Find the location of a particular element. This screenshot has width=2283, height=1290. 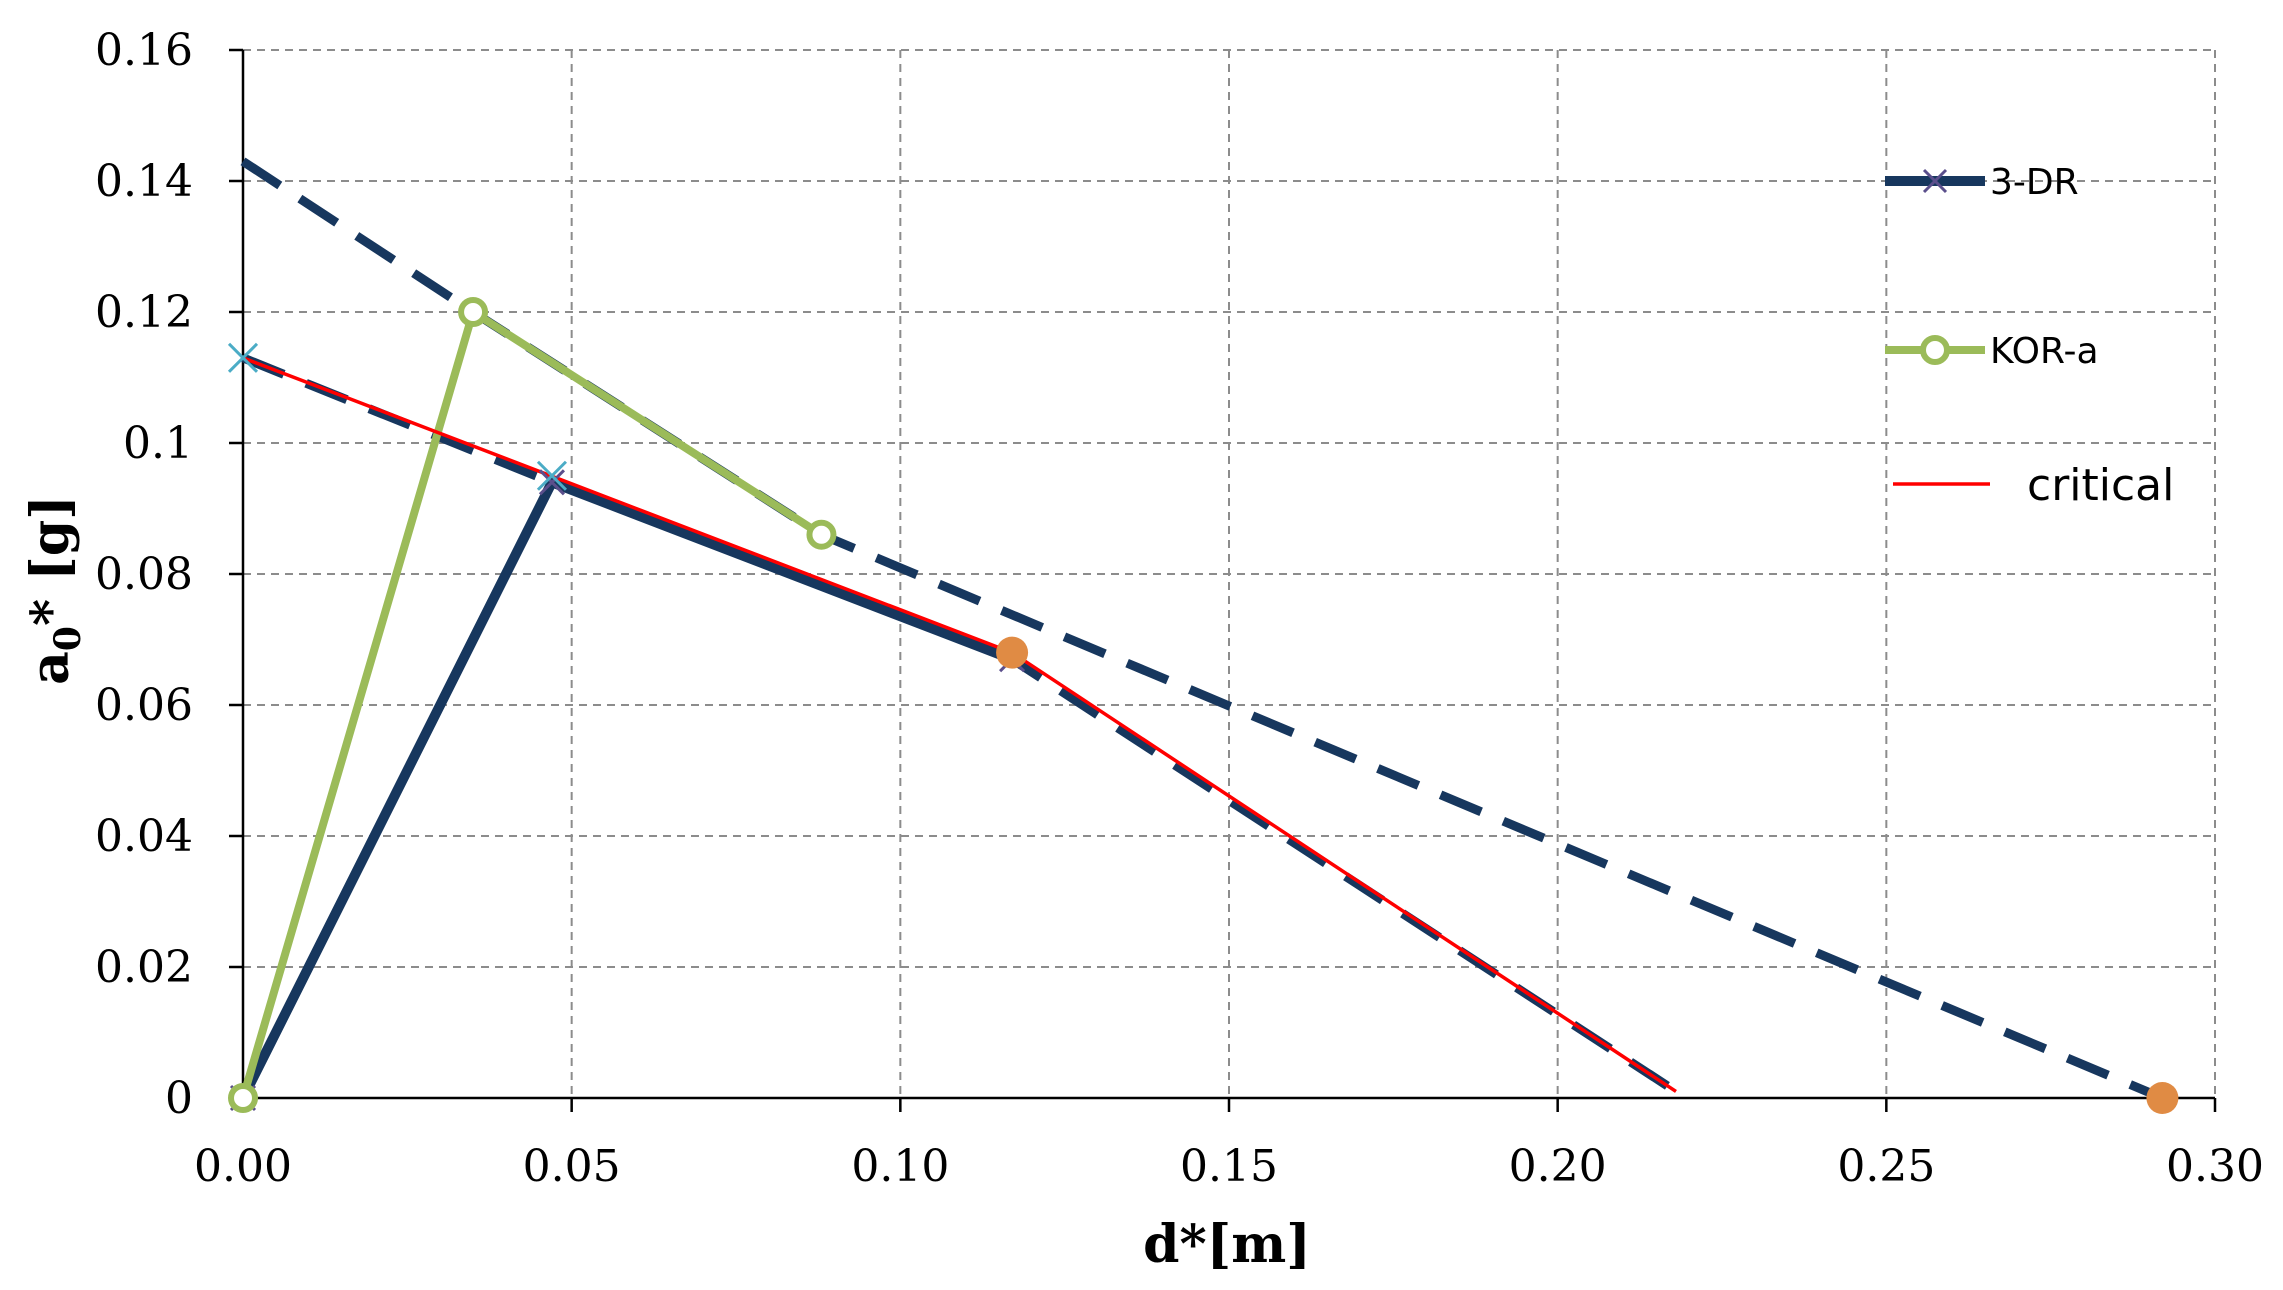

y-axis-title: a0* [g] is located at coordinates (54, 590).